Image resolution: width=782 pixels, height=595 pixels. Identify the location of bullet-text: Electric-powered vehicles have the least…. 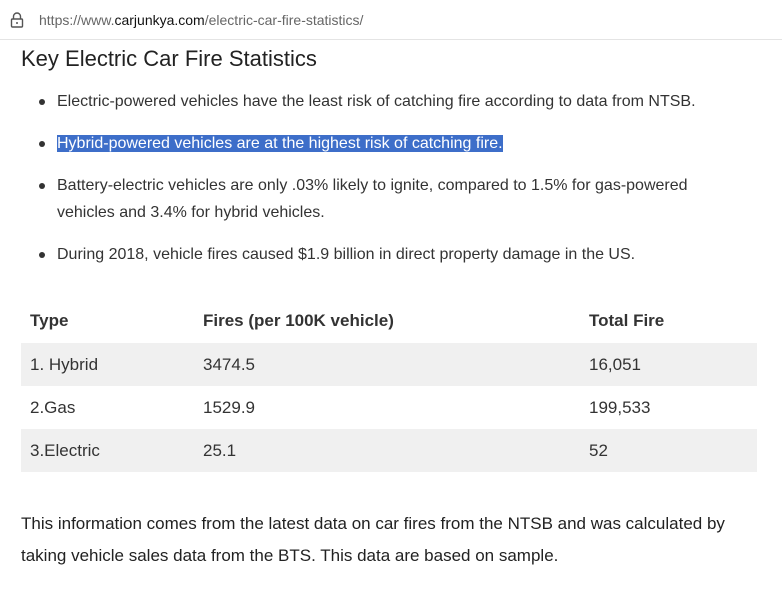
(376, 101).